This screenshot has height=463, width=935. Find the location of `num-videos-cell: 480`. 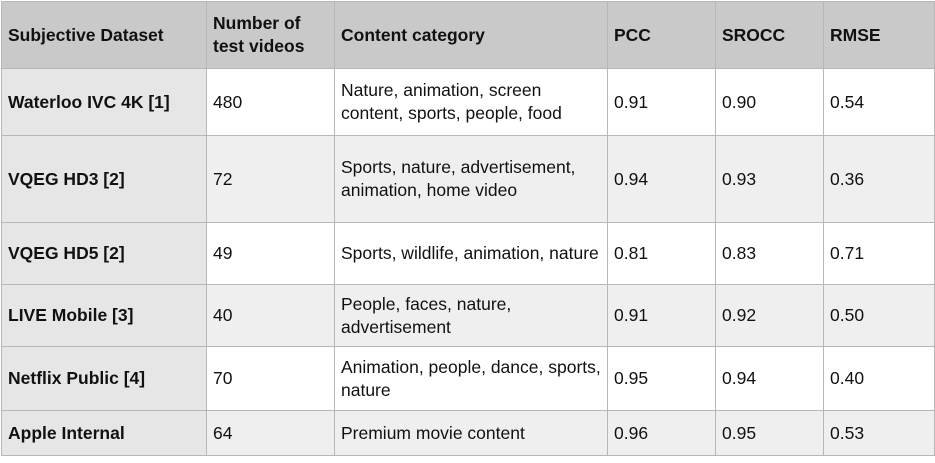

num-videos-cell: 480 is located at coordinates (270, 102).